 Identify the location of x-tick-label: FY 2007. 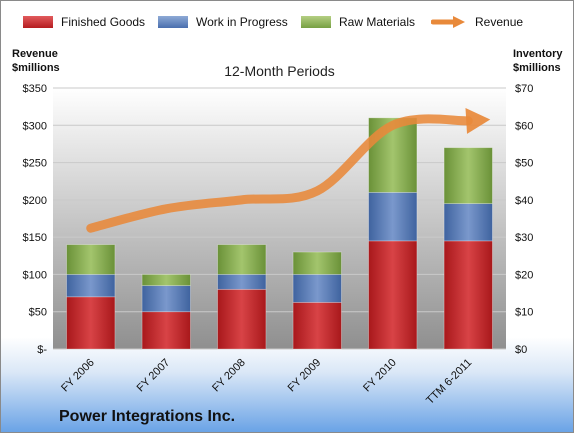
(154, 376).